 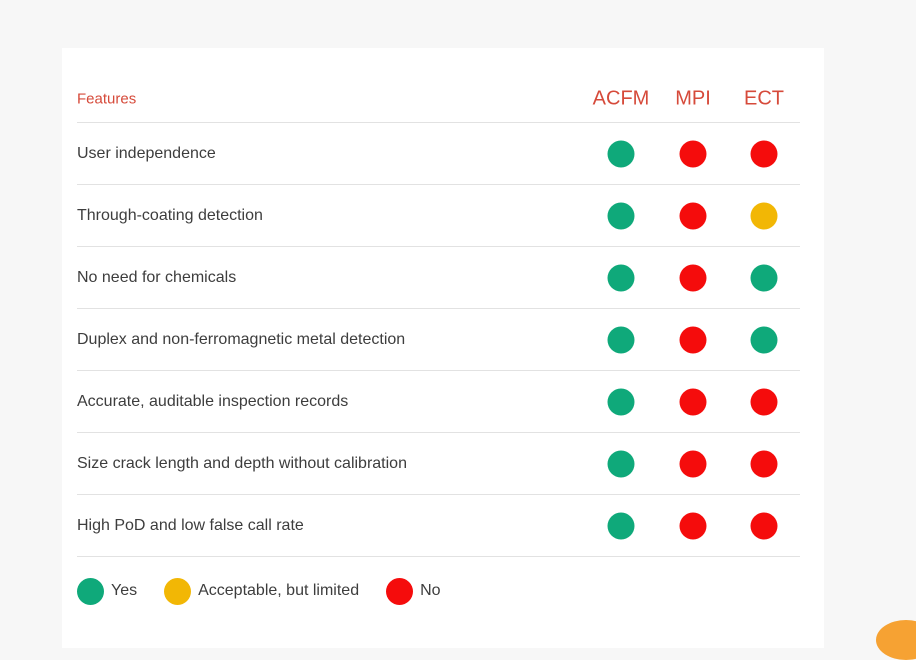 What do you see at coordinates (107, 98) in the screenshot?
I see `features-header: Features` at bounding box center [107, 98].